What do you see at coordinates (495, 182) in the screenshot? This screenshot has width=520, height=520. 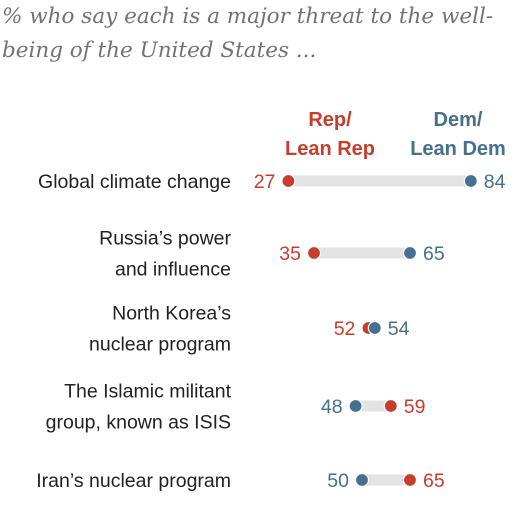 I see `dem-value-label: 84` at bounding box center [495, 182].